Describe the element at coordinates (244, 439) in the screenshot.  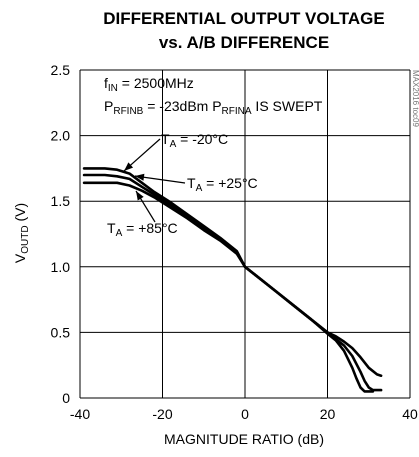
I see `x-axis-label: MAGNITUDE RATIO (dB)` at that location.